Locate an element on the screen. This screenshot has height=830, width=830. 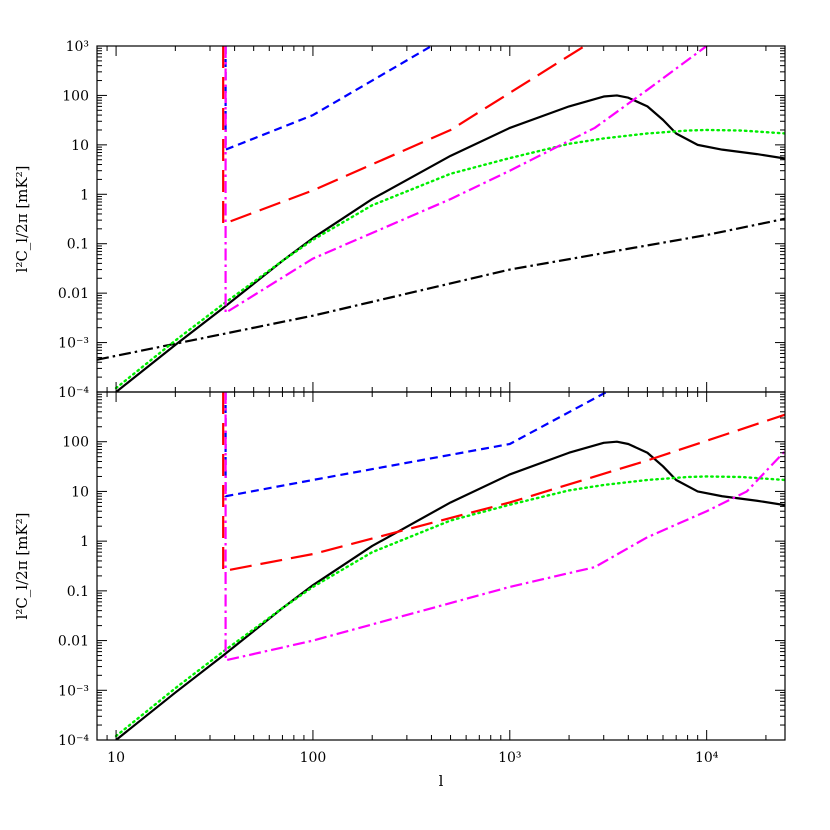
x-tick-label: 10⁴ is located at coordinates (707, 758).